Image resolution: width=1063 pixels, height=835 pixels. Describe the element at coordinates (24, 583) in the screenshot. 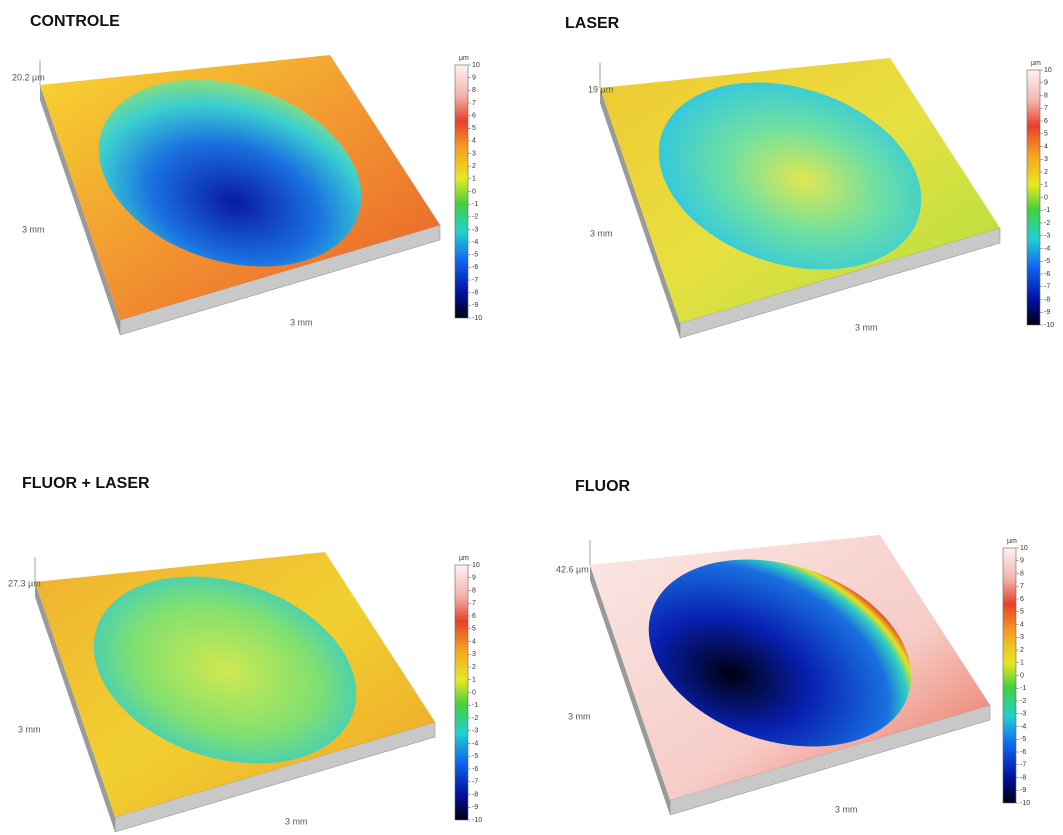

I see `height-label: 27.3 µm` at that location.